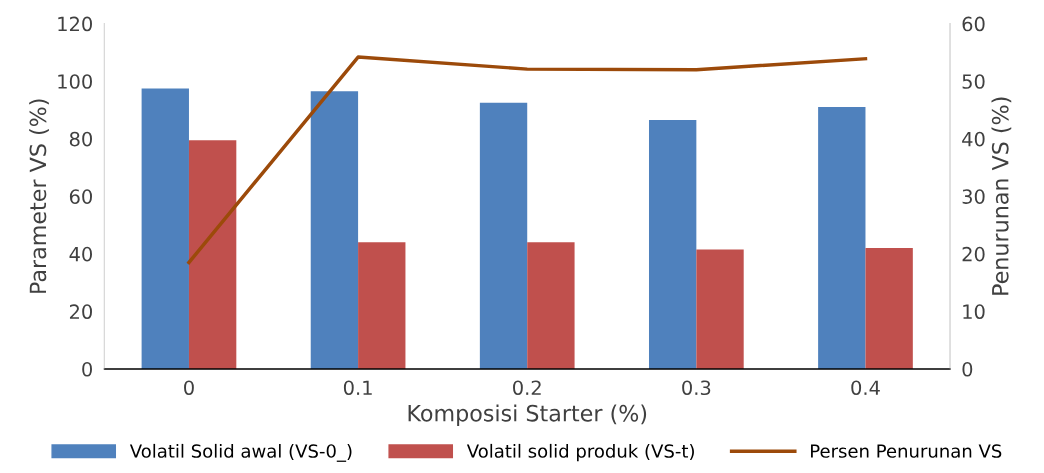 Image resolution: width=1044 pixels, height=473 pixels. I want to click on x-tick-label: 0.3, so click(696, 388).